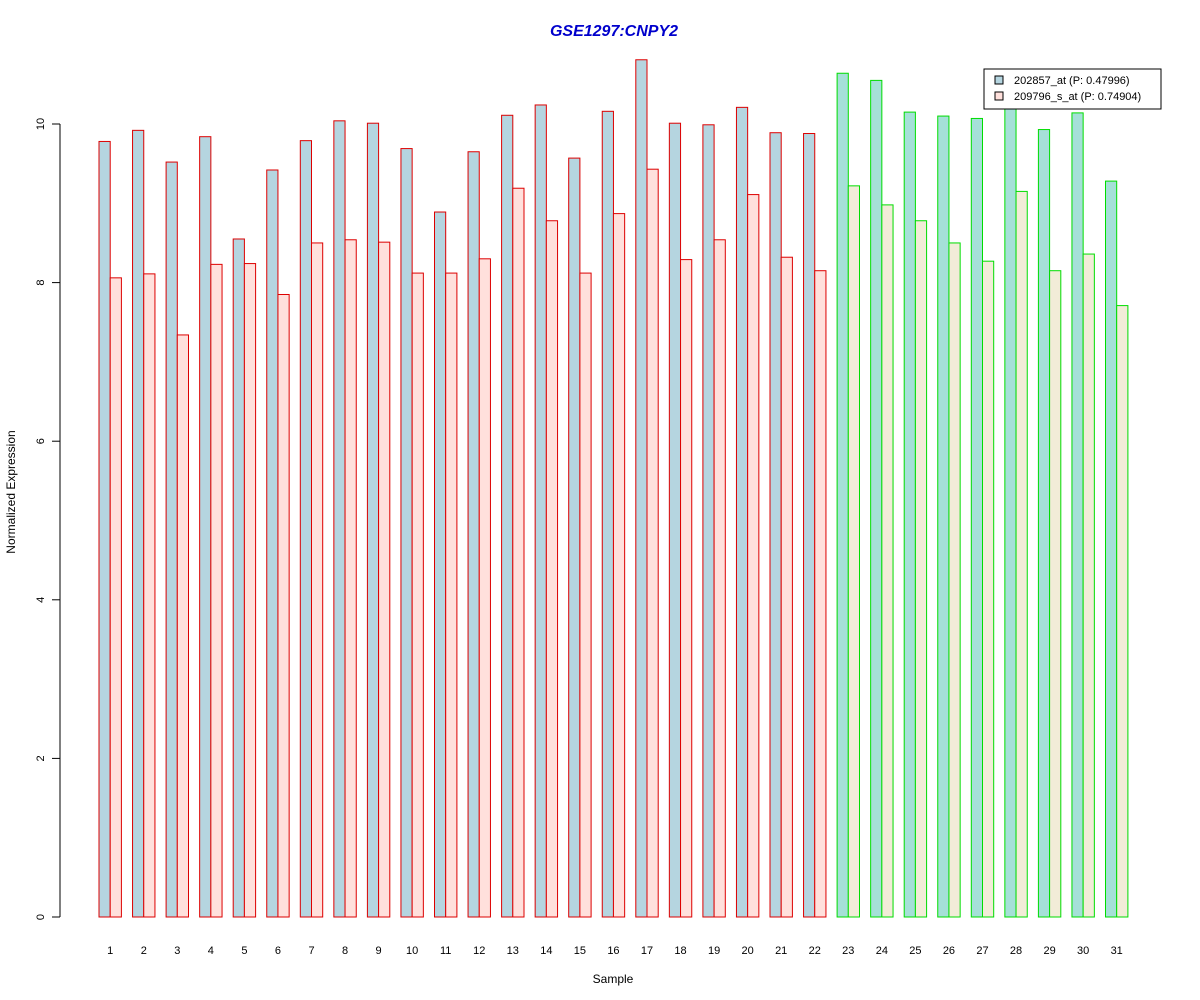 This screenshot has width=1200, height=1000. I want to click on x-tick-label: 29, so click(1049, 951).